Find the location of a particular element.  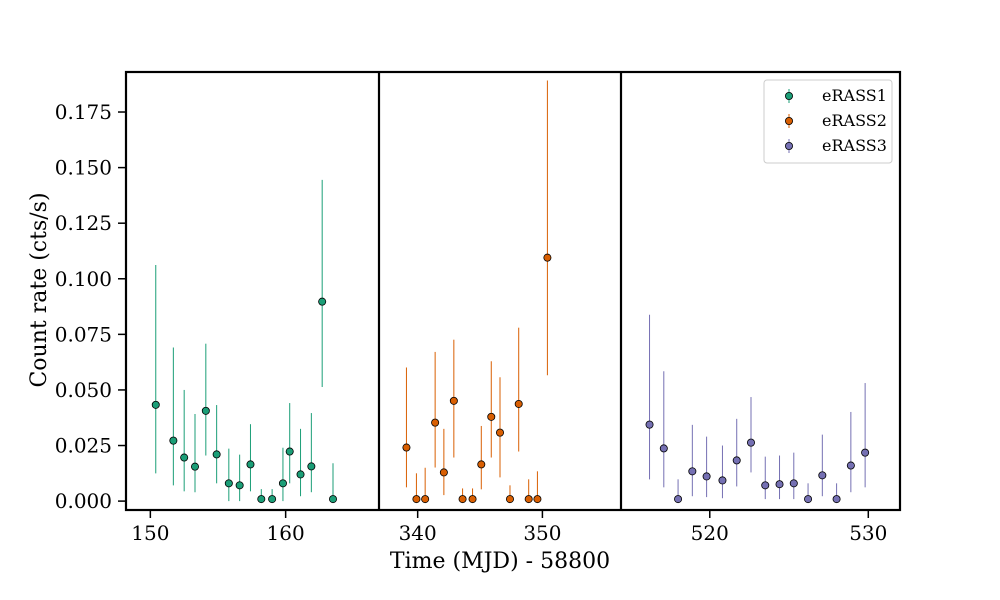

x-axis: 150 160 340 350 520 530 is located at coordinates (509, 527).